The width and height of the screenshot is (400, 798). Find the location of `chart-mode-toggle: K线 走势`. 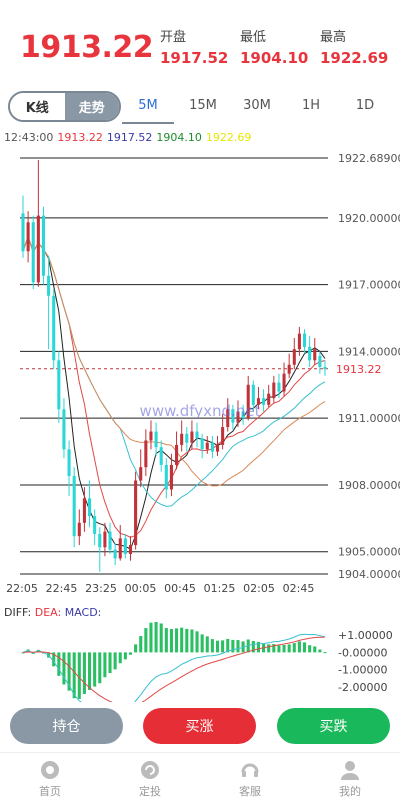

chart-mode-toggle: K线 走势 is located at coordinates (64, 106).